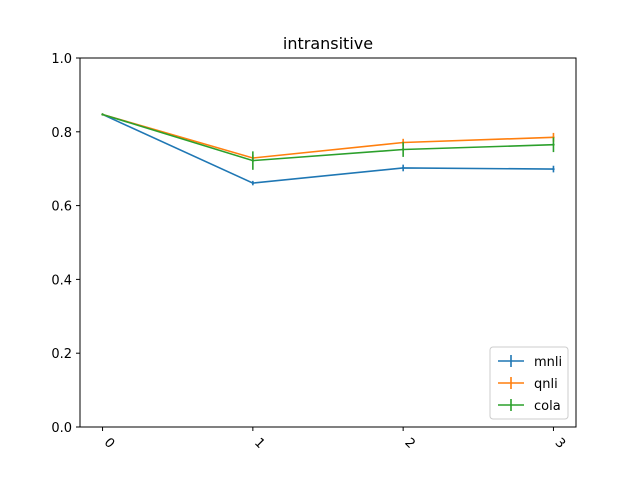  I want to click on series-line-qnli, so click(328, 136).